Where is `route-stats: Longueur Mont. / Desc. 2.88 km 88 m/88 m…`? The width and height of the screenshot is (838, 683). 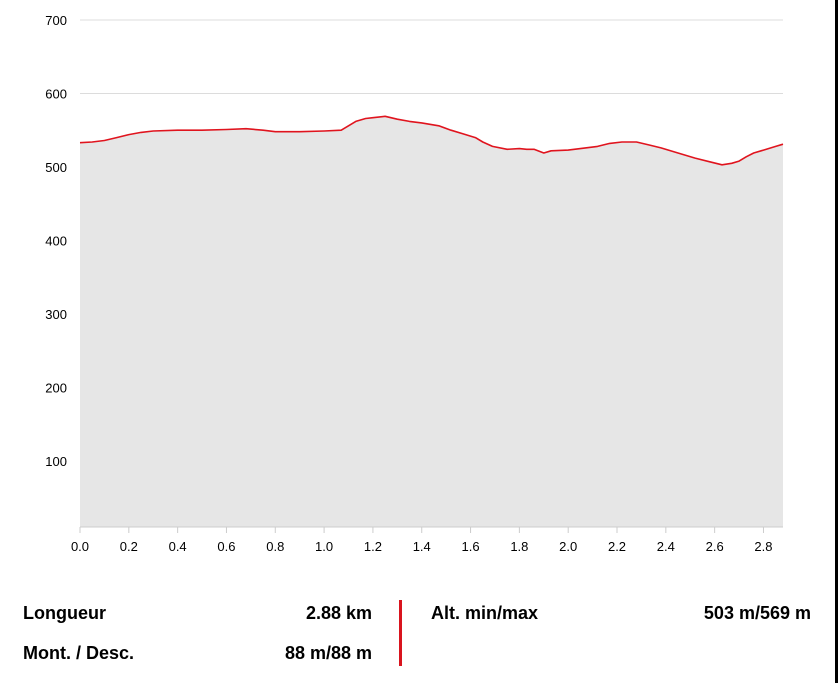
route-stats: Longueur Mont. / Desc. 2.88 km 88 m/88 m… is located at coordinates (419, 634).